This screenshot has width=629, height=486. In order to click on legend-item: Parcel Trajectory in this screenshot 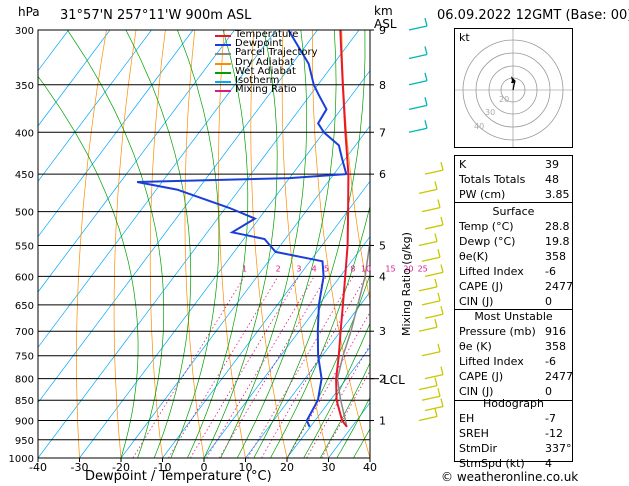, I will do `click(285, 53)`.